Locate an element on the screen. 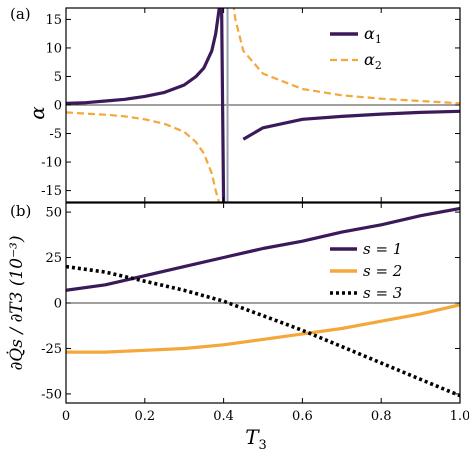  legend-a-label-2: α2 is located at coordinates (373, 61).